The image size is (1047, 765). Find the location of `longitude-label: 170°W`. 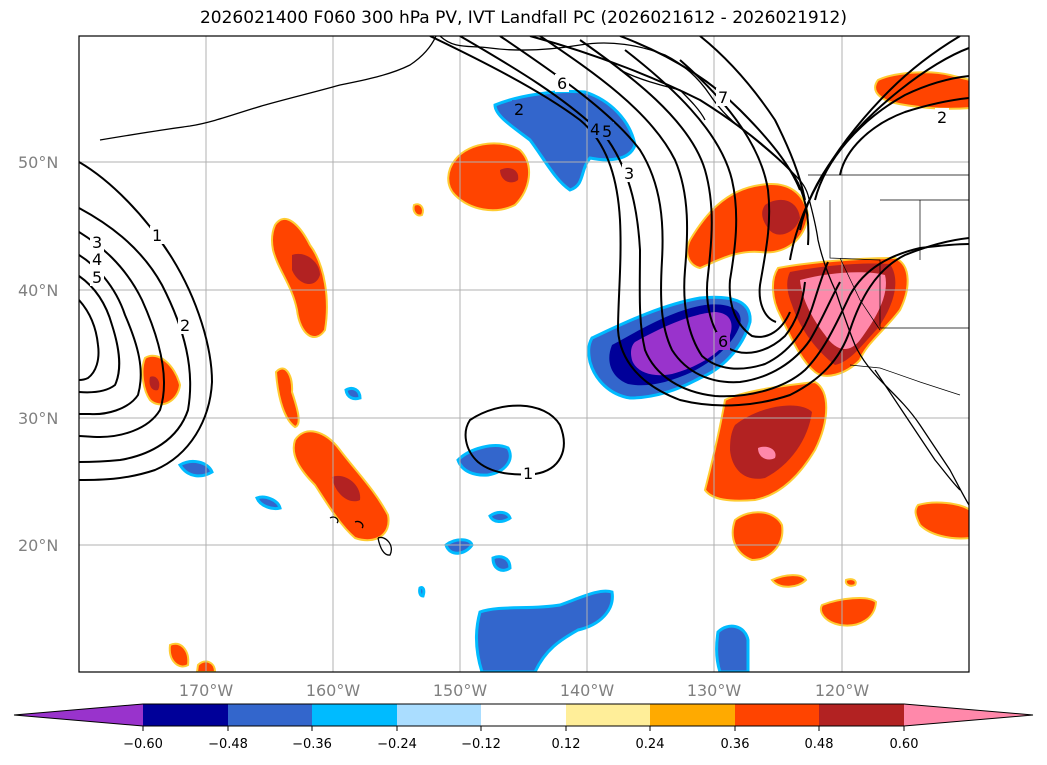

longitude-label: 170°W is located at coordinates (206, 690).